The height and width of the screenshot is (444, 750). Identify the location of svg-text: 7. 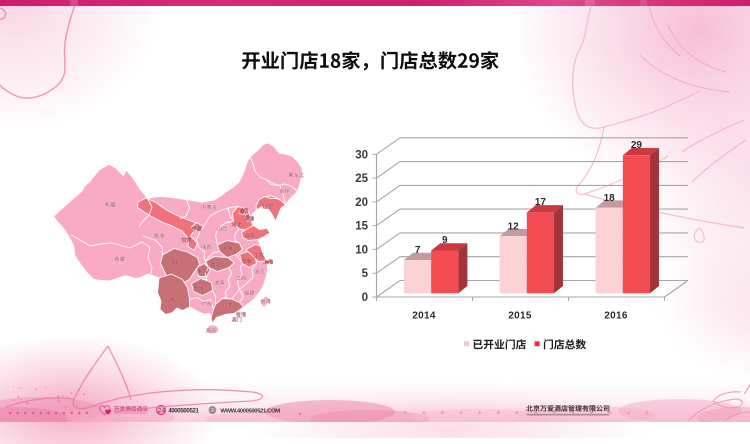
(418, 250).